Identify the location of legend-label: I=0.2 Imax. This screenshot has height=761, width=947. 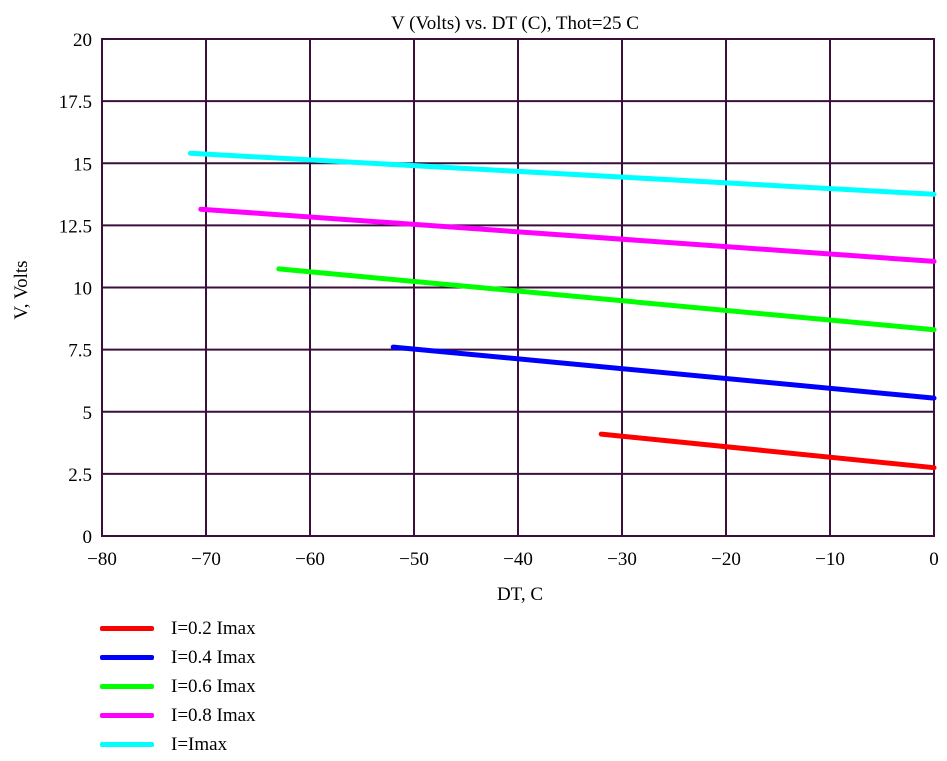
(213, 628).